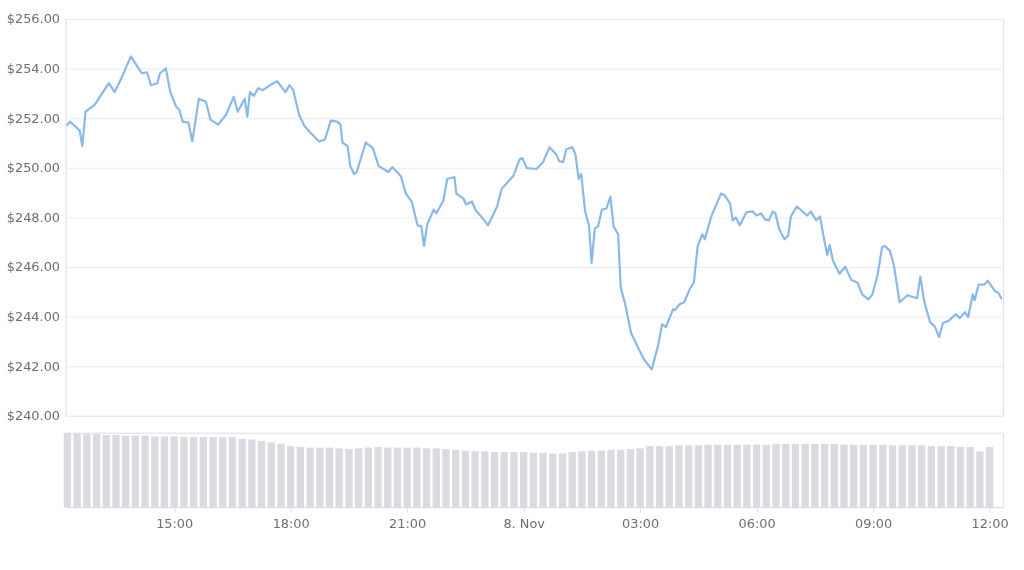 The height and width of the screenshot is (570, 1024). What do you see at coordinates (33, 69) in the screenshot?
I see `y-tick-label: $254.00` at bounding box center [33, 69].